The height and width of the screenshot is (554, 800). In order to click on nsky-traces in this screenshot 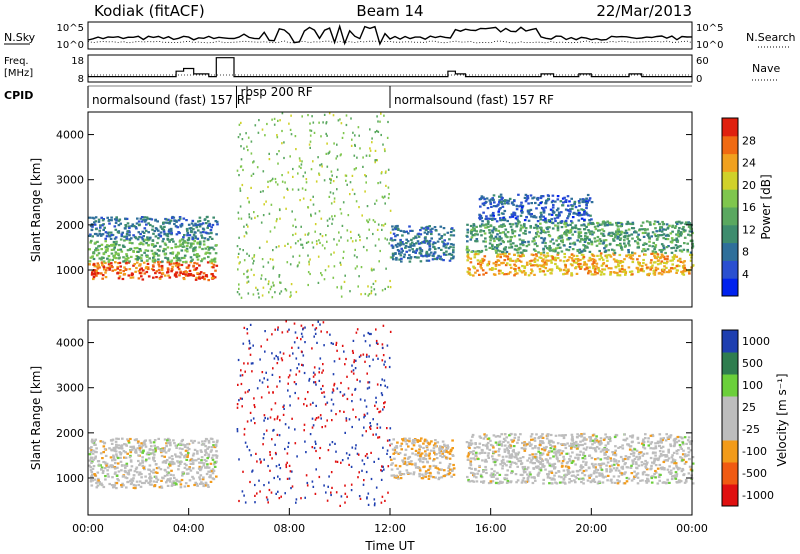, I will do `click(390, 35)`.